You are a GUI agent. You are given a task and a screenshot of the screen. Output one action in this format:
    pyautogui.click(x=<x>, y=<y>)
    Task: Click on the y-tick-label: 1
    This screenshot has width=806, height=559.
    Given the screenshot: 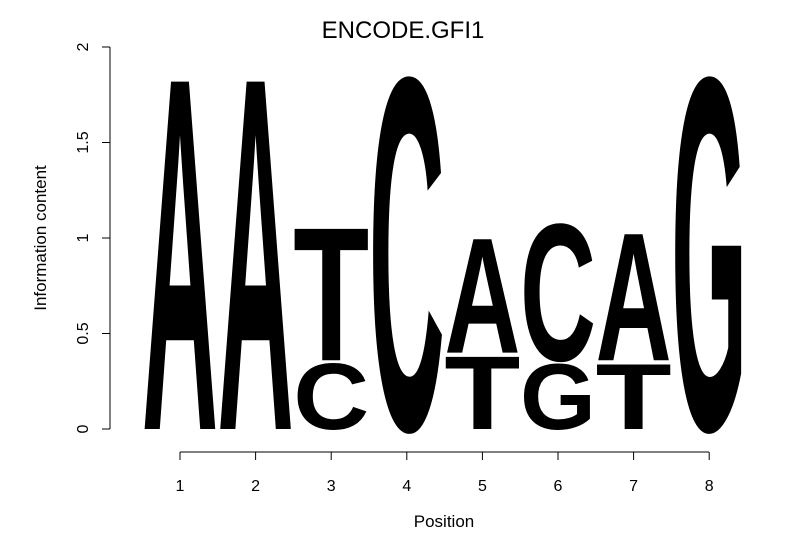 What is the action you would take?
    pyautogui.click(x=83, y=237)
    